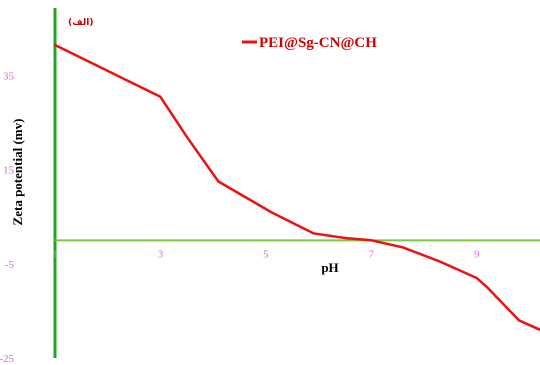 The image size is (540, 365). Describe the element at coordinates (80, 23) in the screenshot. I see `panel-label: (الف)` at that location.